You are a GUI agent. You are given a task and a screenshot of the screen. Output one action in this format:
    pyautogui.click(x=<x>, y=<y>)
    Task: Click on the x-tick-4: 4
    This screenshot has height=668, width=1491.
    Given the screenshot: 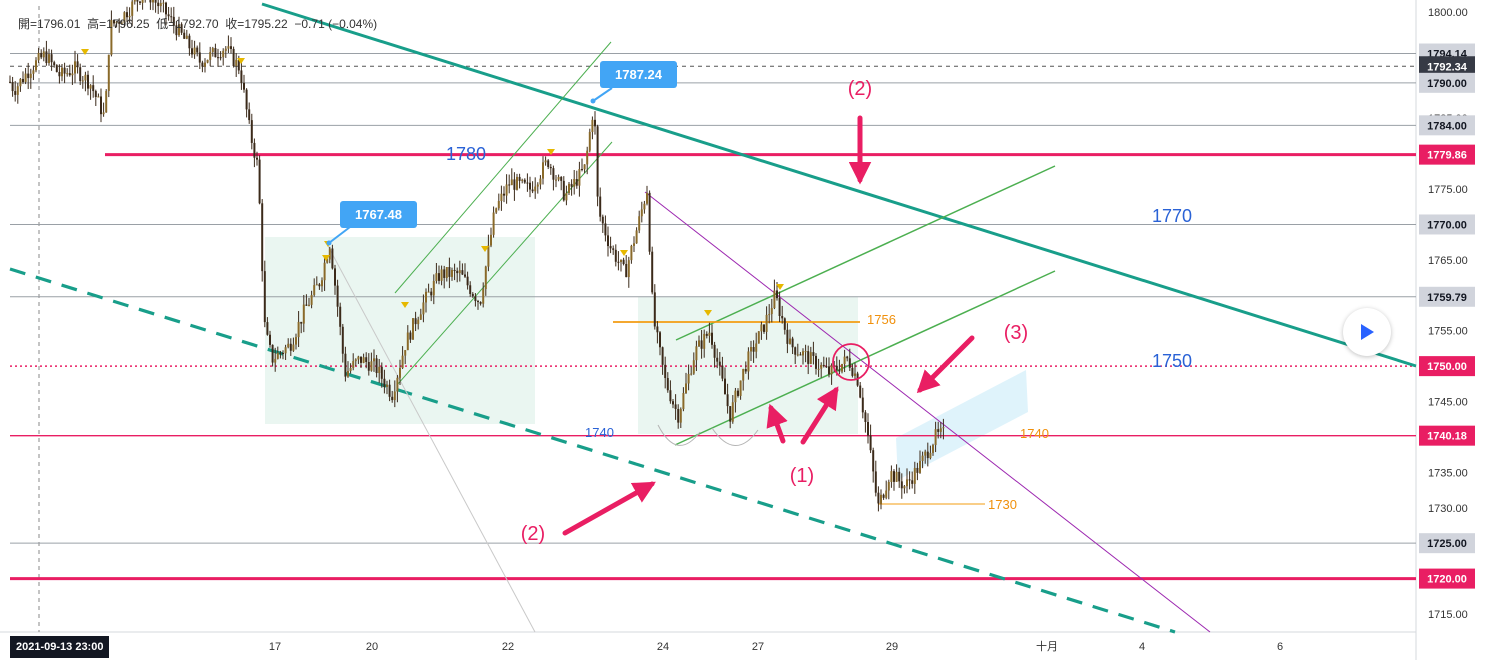 What is the action you would take?
    pyautogui.click(x=1142, y=647)
    